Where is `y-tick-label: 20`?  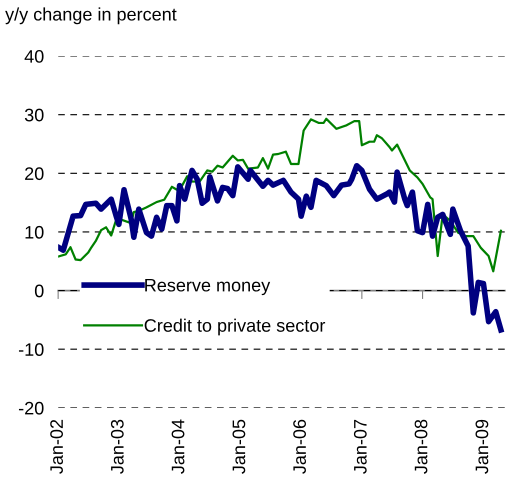
y-tick-label: 20 is located at coordinates (34, 173).